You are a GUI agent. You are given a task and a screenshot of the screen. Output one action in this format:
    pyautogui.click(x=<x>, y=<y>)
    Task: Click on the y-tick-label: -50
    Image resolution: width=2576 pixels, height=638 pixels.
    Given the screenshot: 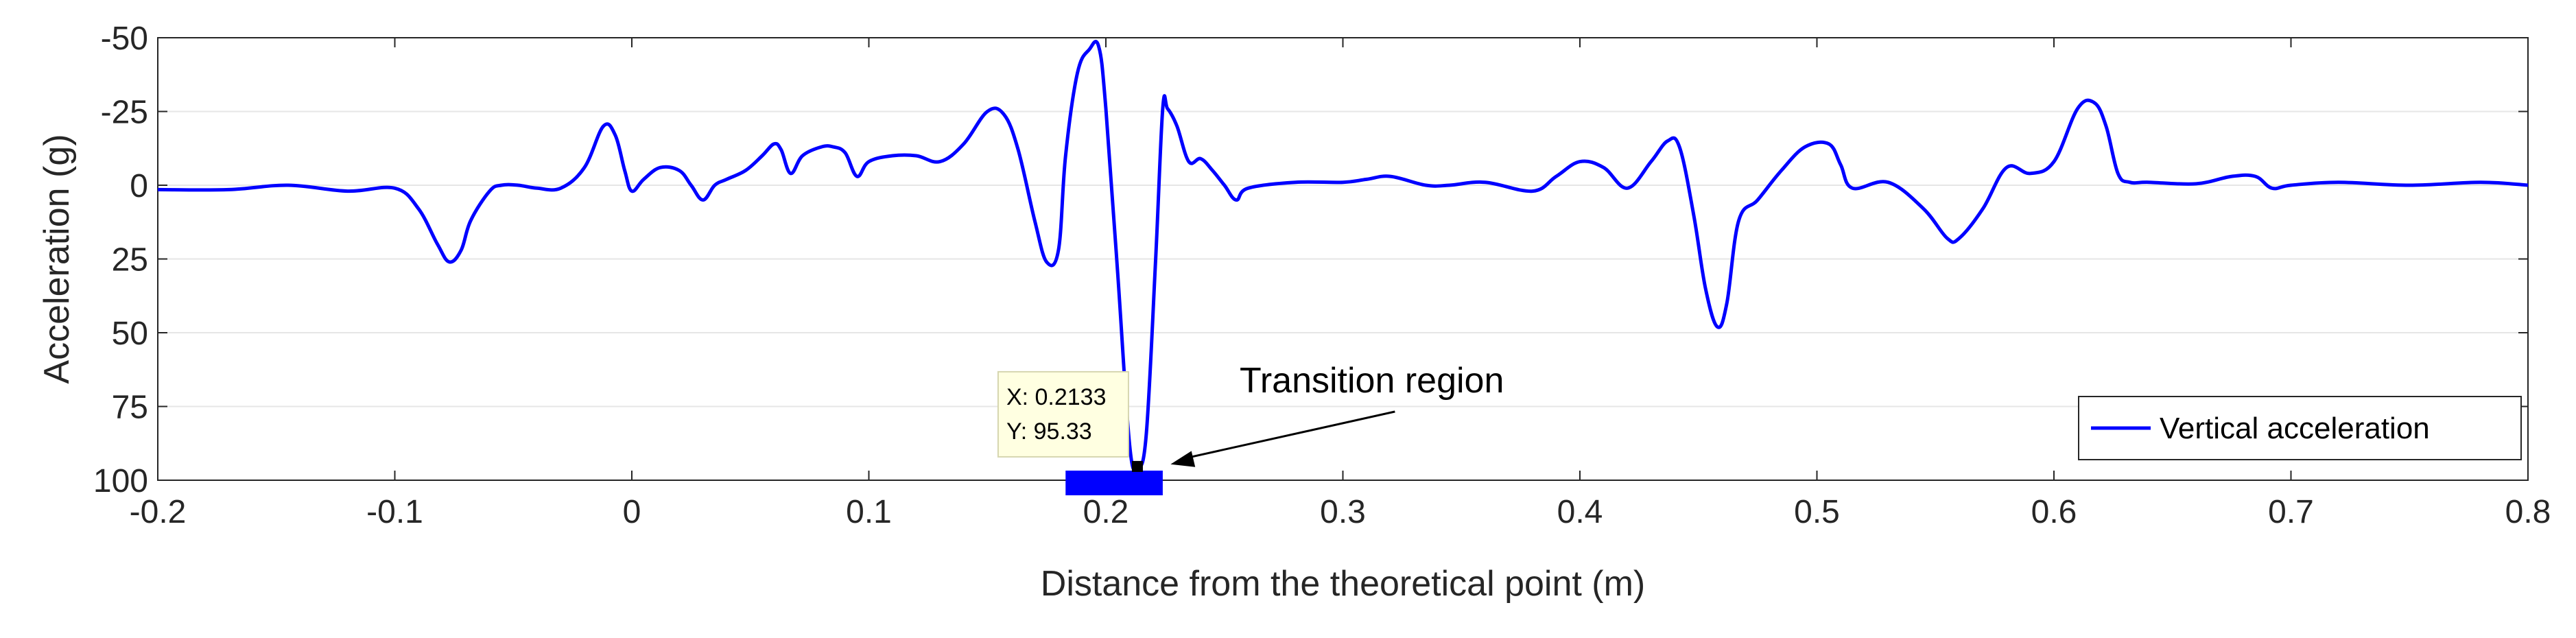 What is the action you would take?
    pyautogui.click(x=124, y=39)
    